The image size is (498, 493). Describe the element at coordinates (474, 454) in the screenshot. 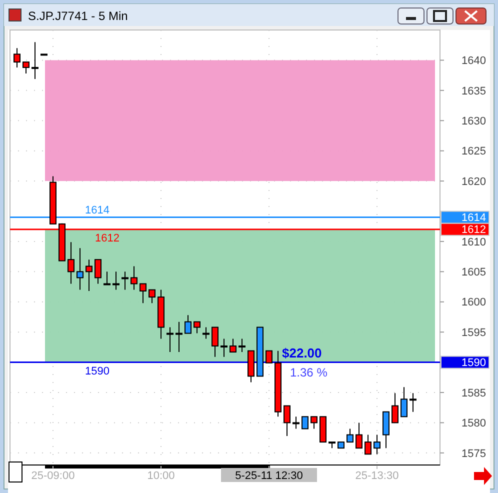

I see `y-tick-label: 1575` at that location.